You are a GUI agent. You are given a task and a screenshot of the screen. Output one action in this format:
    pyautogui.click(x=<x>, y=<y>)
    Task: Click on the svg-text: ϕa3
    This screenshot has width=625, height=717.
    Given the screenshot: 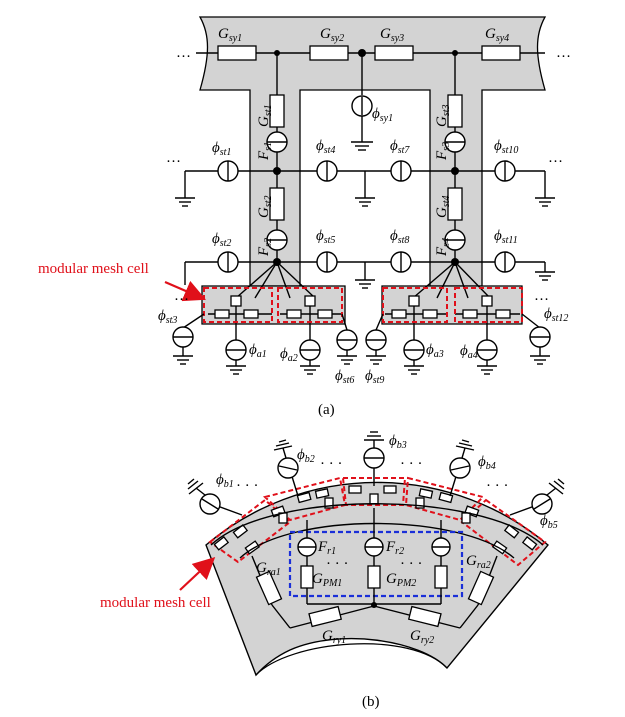 What is the action you would take?
    pyautogui.click(x=435, y=351)
    